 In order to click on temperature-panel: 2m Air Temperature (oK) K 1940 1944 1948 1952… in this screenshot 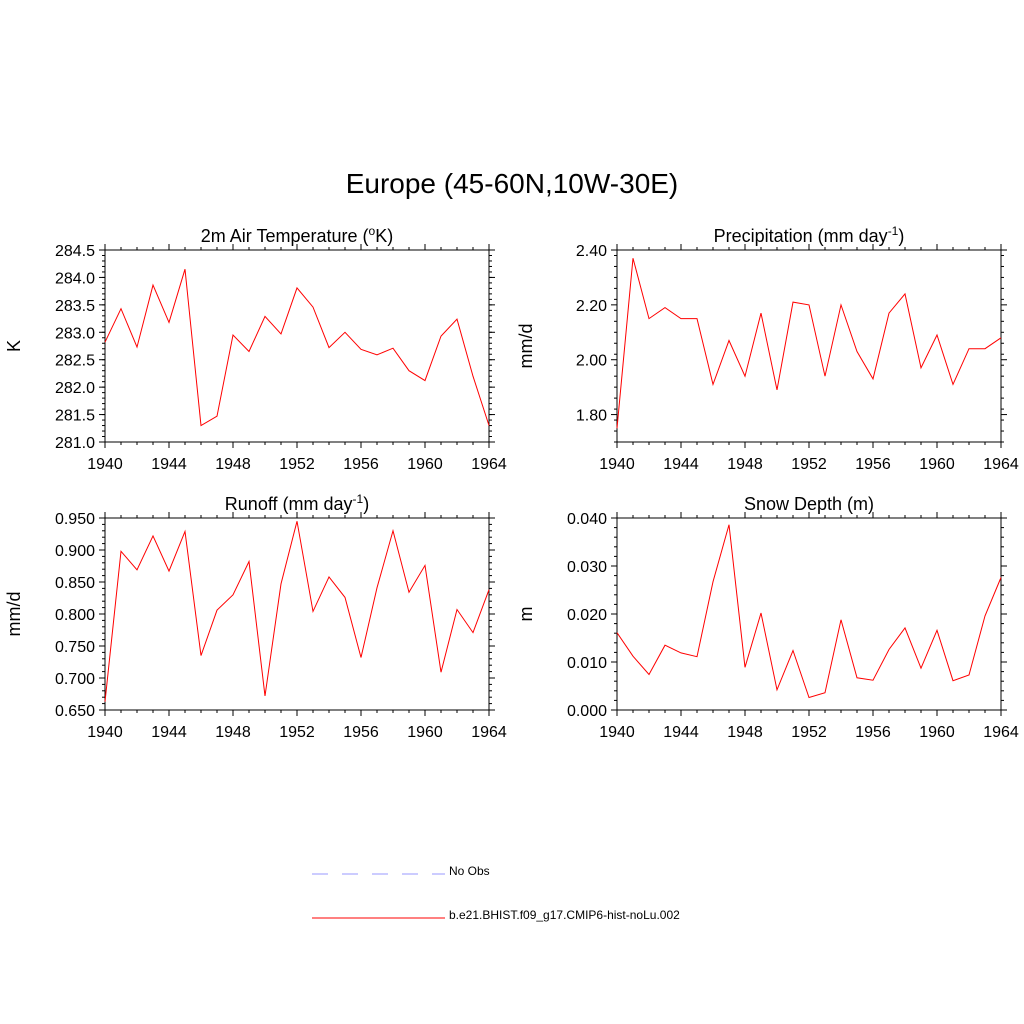, I will do `click(255, 348)`.